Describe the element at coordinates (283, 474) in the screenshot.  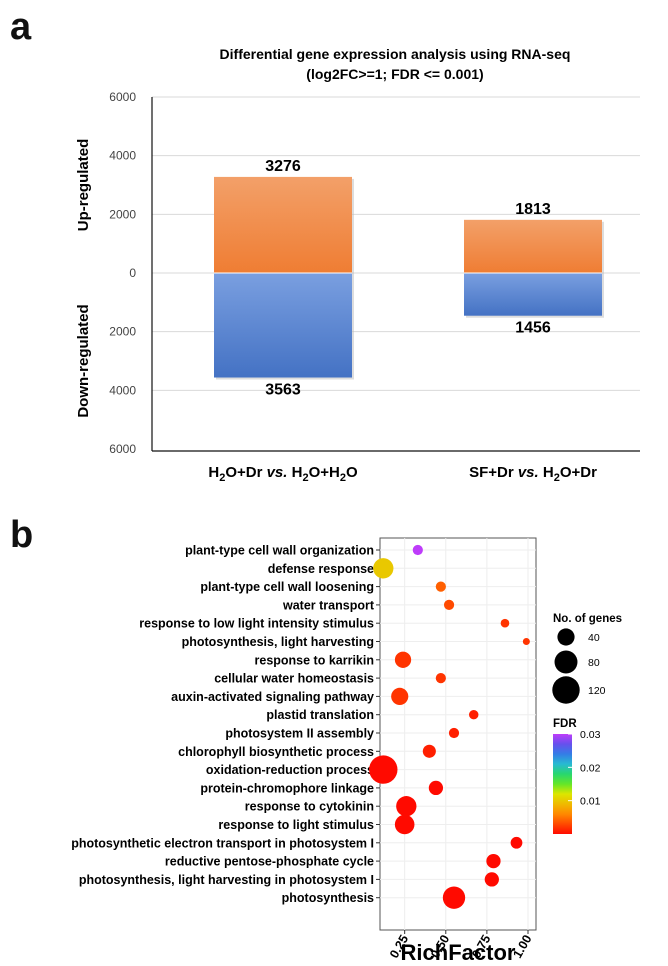
I see `x-category-label: H2O+Dr vs. H2O+H2O` at that location.